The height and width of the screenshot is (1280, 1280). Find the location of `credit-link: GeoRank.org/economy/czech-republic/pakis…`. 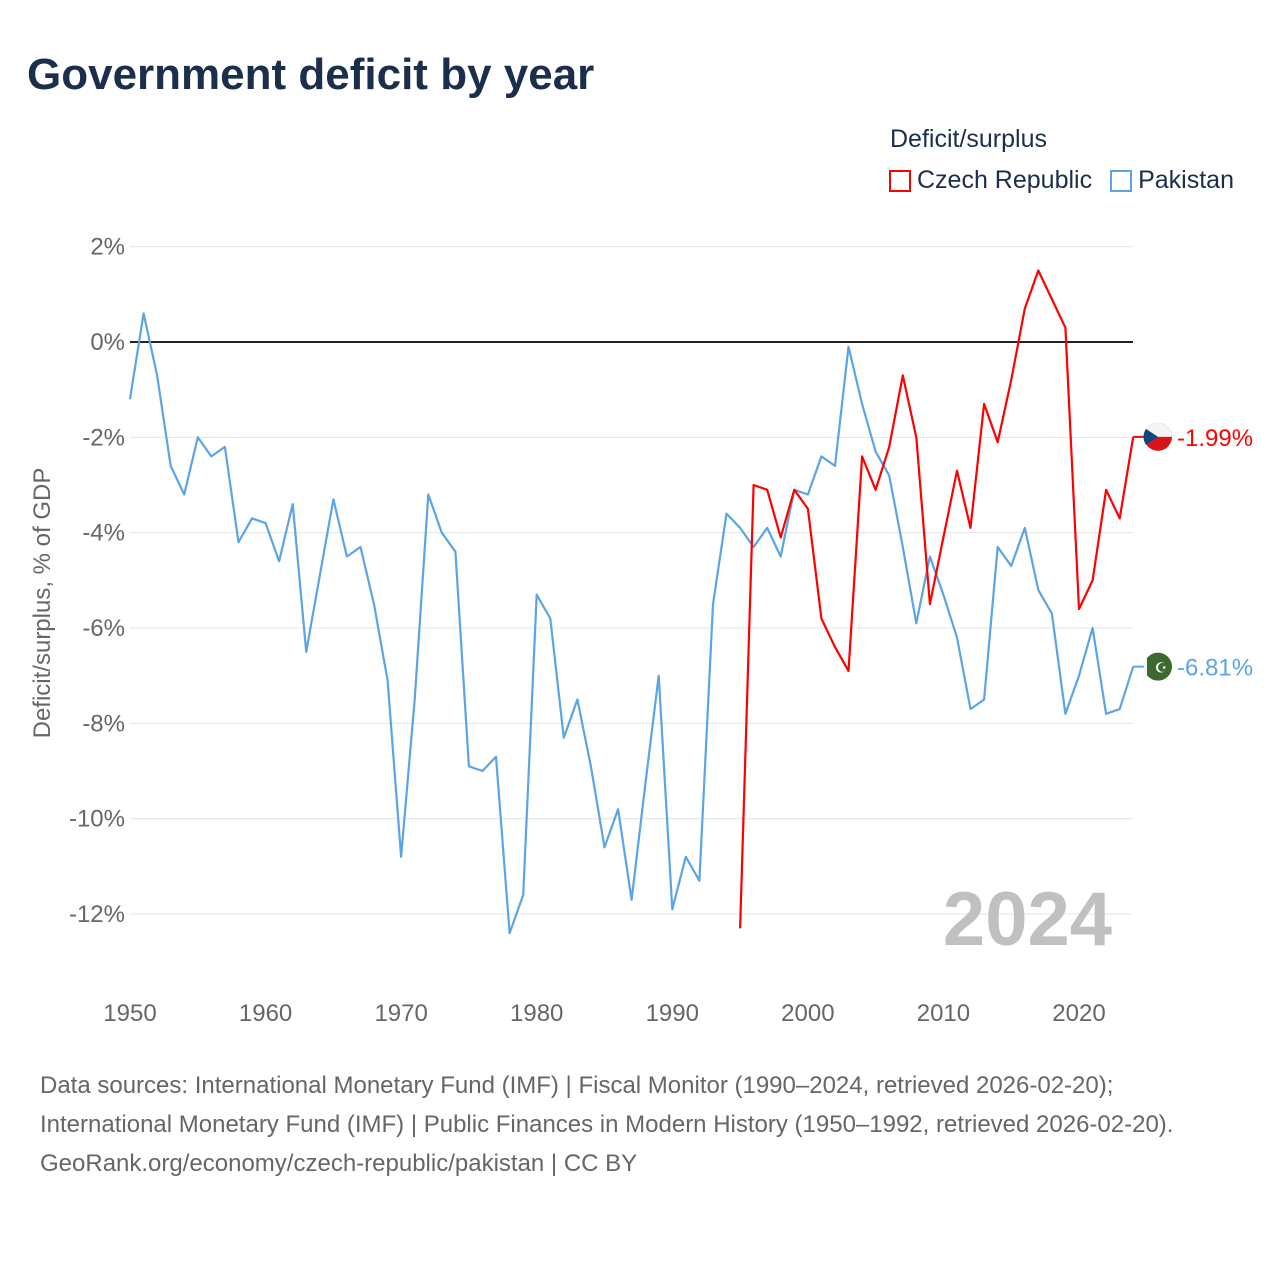

credit-link: GeoRank.org/economy/czech-republic/pakis… is located at coordinates (339, 1163).